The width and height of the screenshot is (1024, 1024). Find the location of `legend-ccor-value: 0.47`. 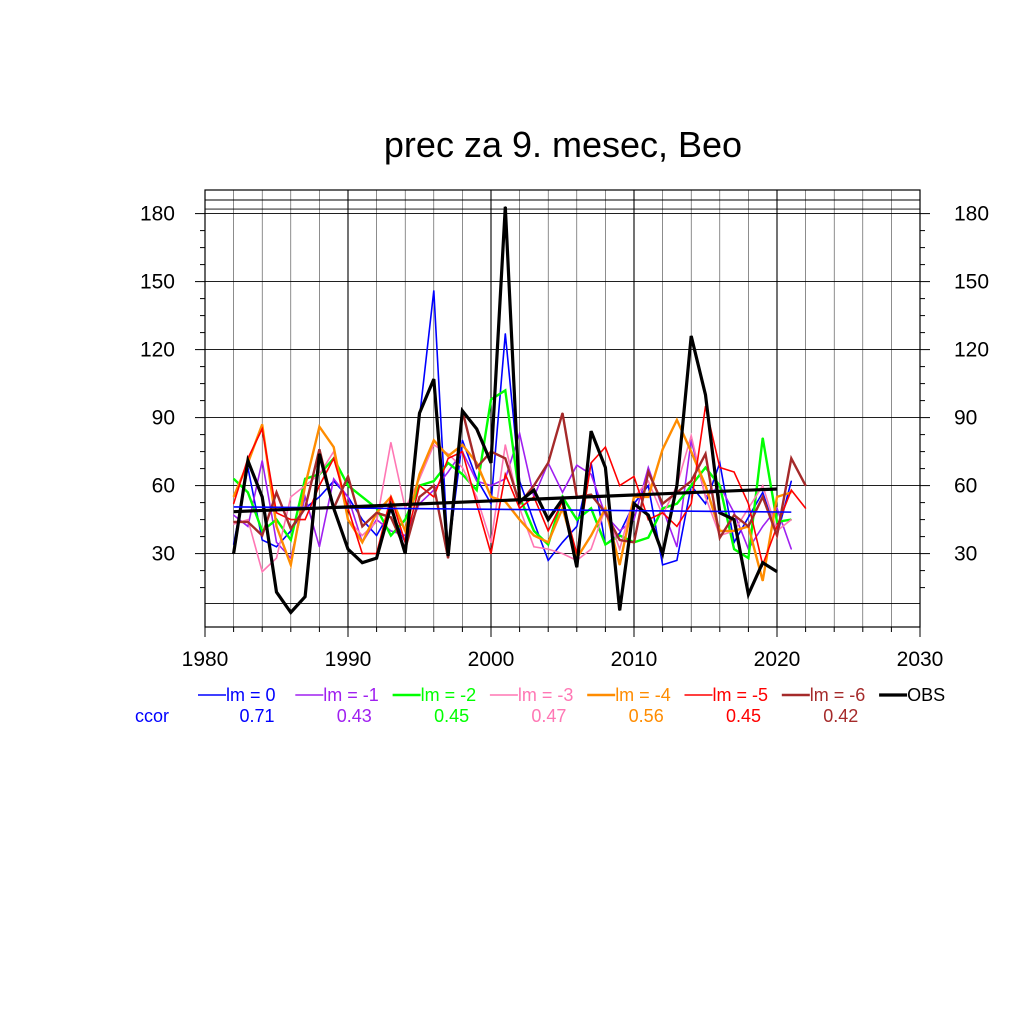

legend-ccor-value: 0.47 is located at coordinates (548, 716).